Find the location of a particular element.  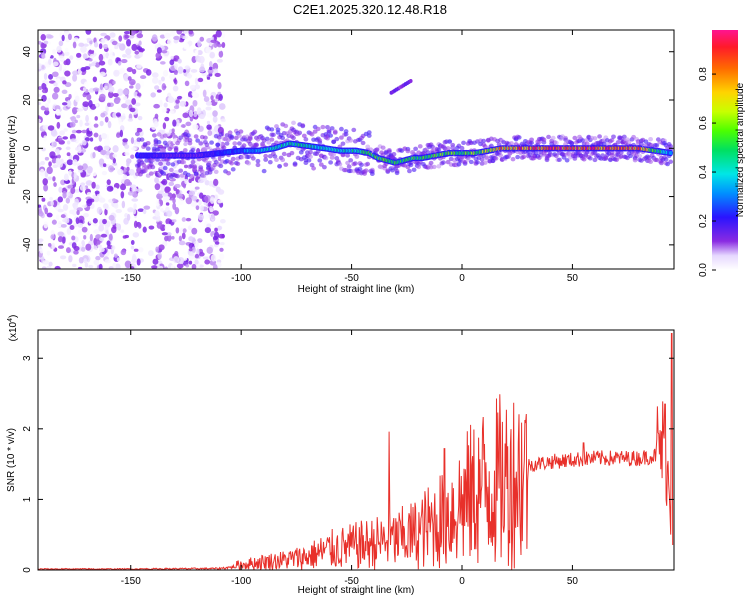

snr-multiplier-close: ) is located at coordinates (13, 316).